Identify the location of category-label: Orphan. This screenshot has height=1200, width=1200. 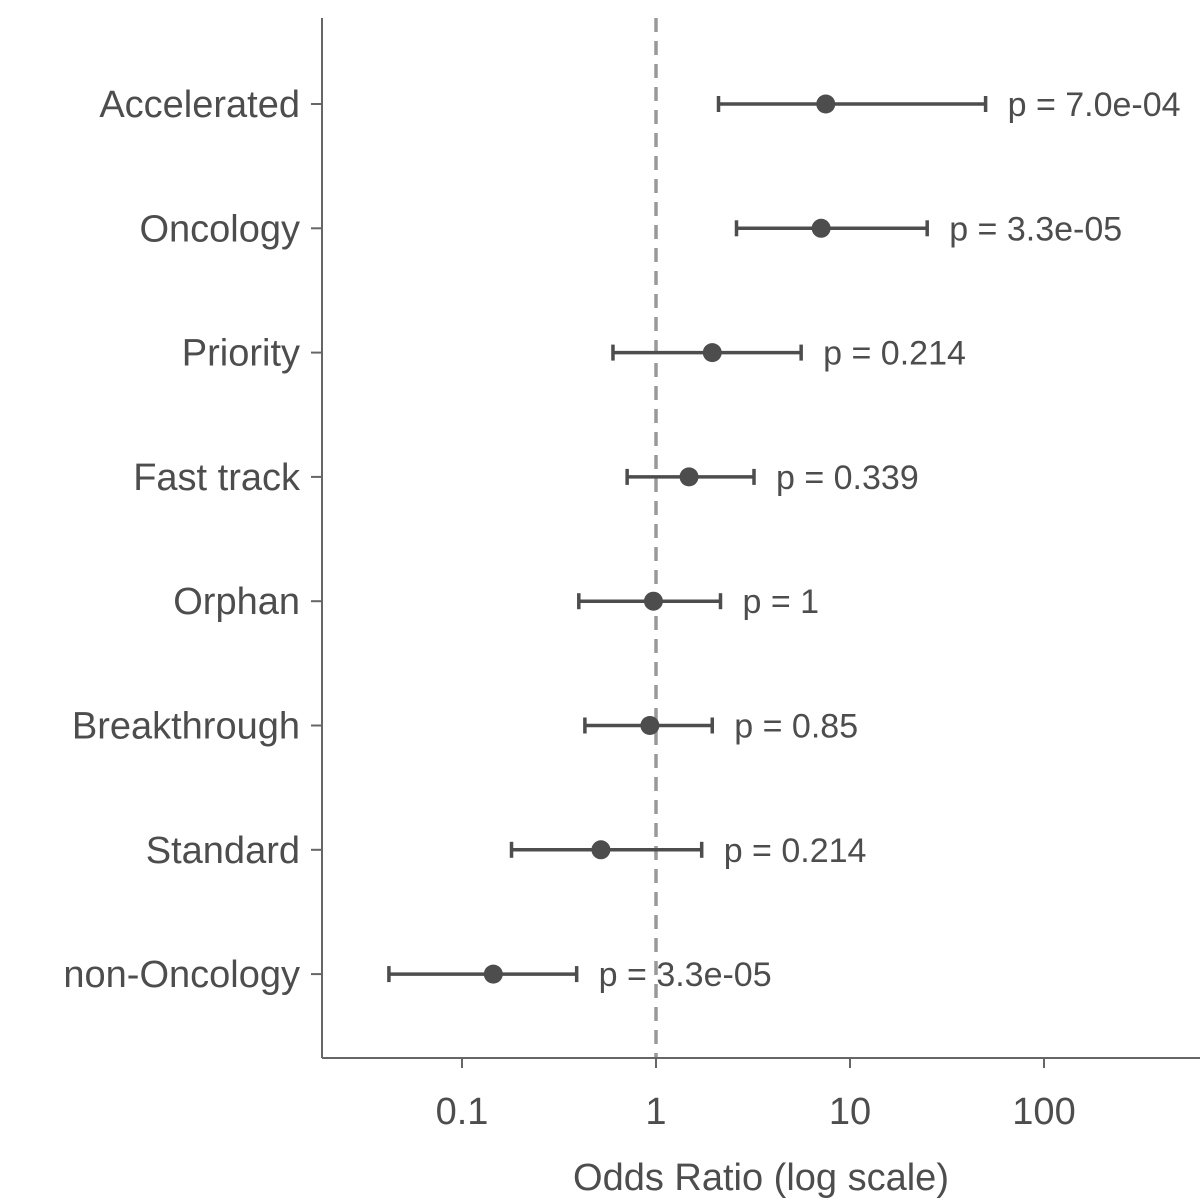
(236, 602).